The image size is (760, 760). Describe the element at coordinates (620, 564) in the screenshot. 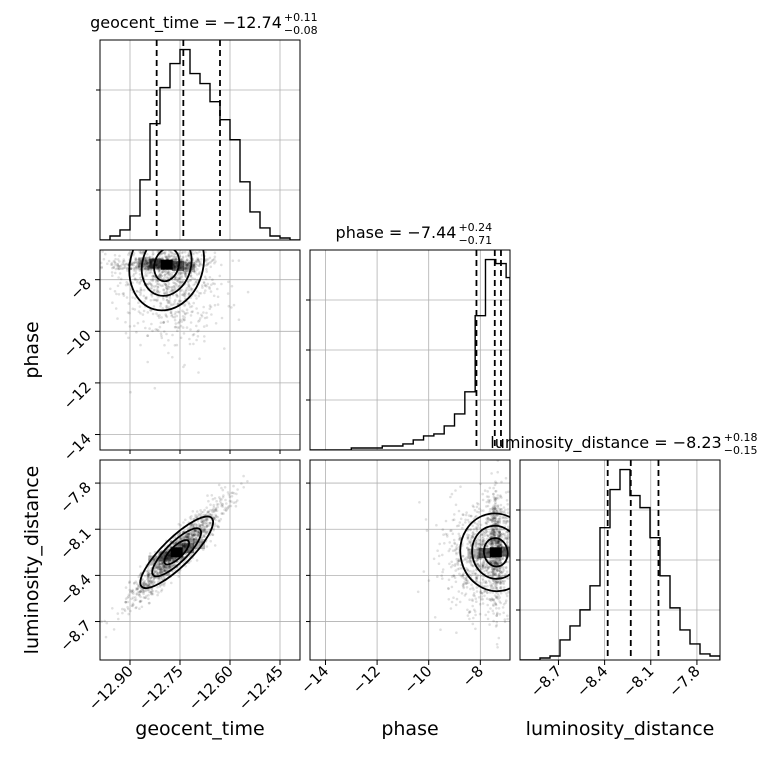

I see `histogram-step` at that location.